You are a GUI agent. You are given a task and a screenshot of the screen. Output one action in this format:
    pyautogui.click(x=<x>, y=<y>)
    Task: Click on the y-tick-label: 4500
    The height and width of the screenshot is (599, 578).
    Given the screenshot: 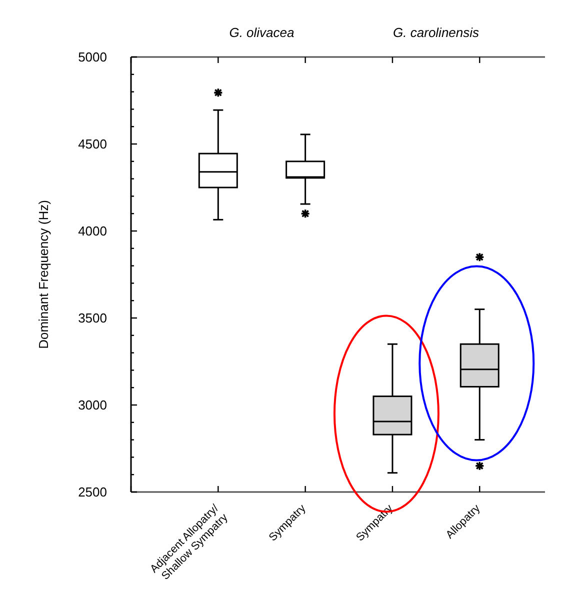 What is the action you would take?
    pyautogui.click(x=92, y=144)
    